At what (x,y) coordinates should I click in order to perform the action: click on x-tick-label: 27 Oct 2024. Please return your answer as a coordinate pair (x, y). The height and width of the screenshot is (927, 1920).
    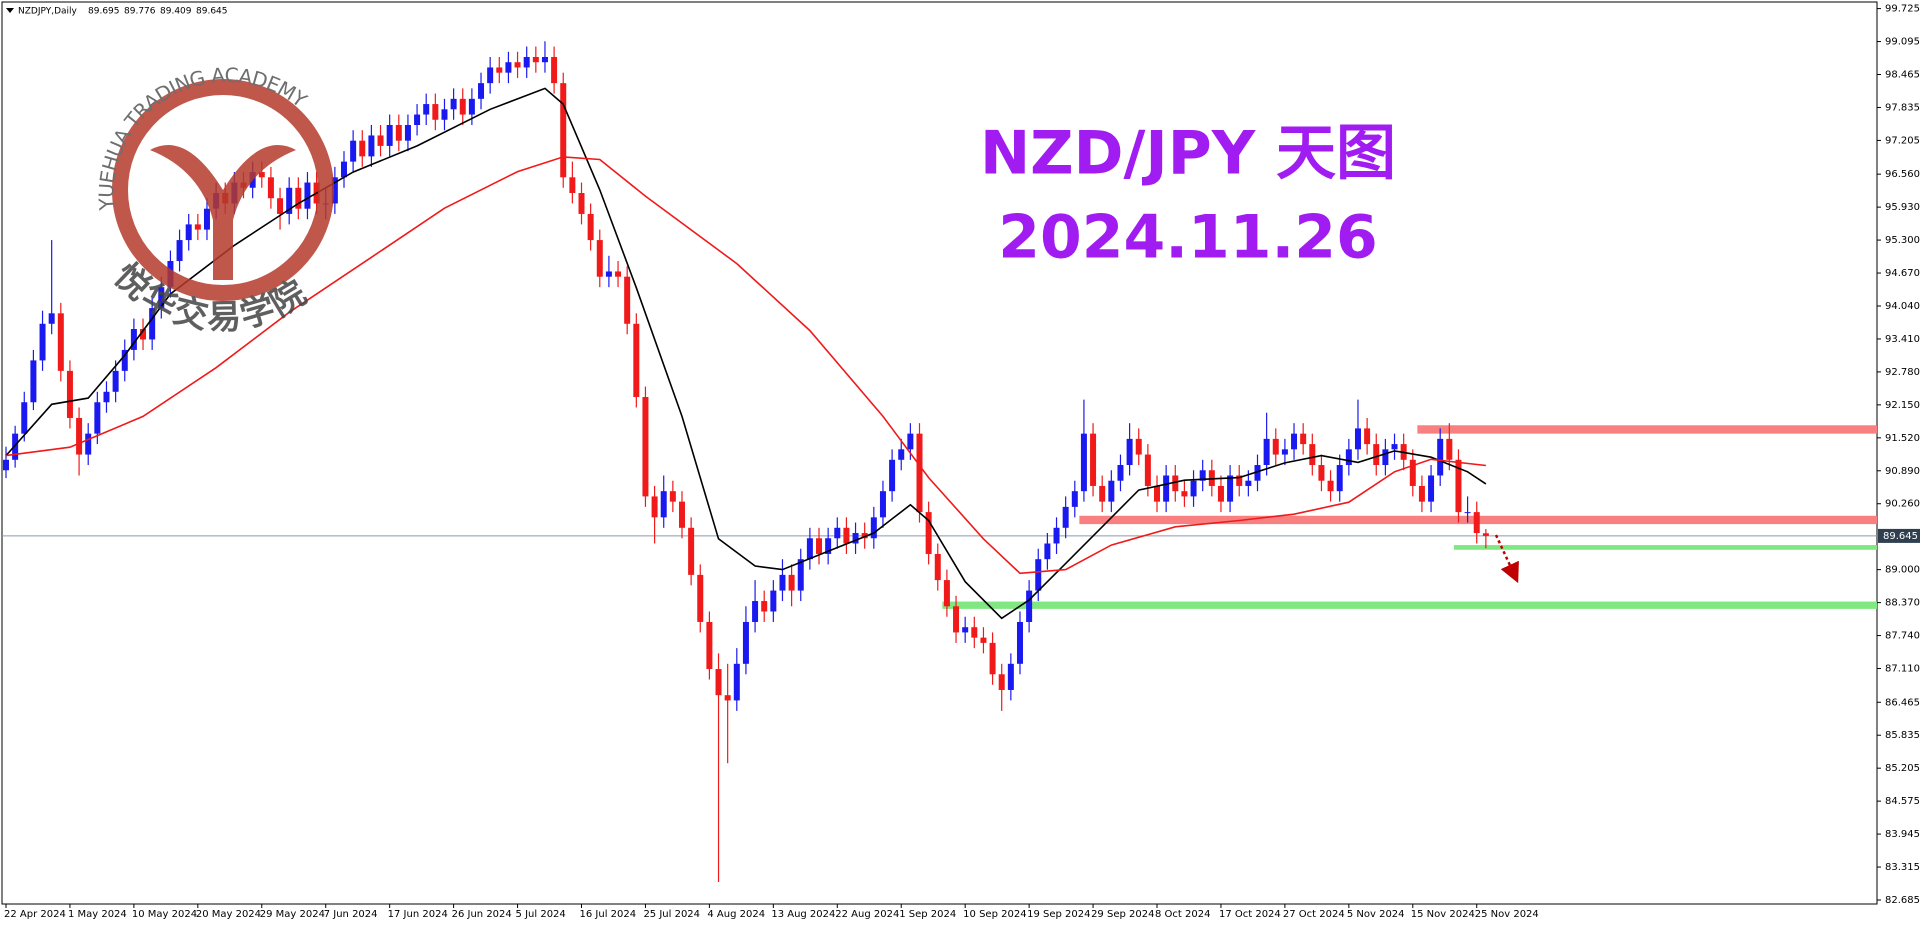
    Looking at the image, I should click on (1314, 914).